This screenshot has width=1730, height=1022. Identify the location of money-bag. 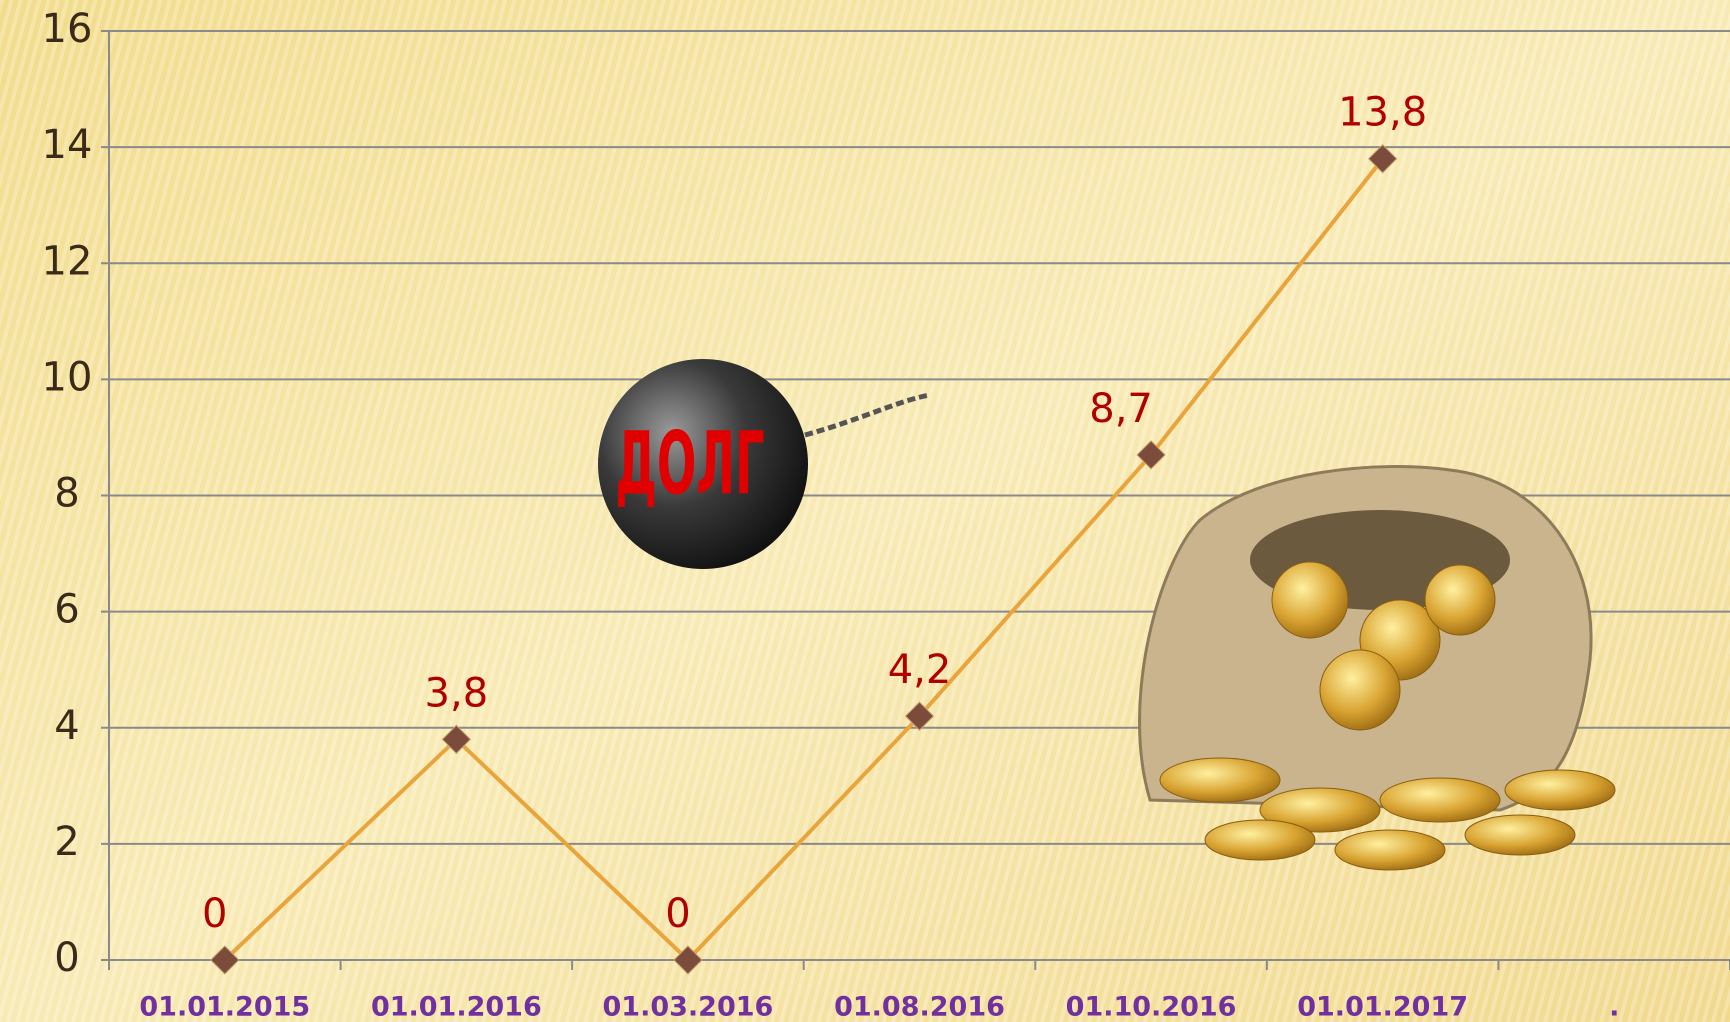
(1377, 668).